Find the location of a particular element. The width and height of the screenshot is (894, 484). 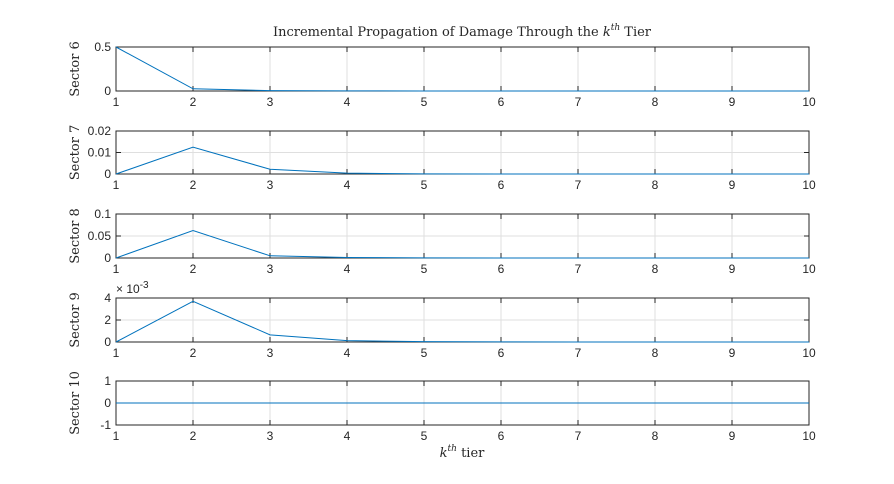

y-tick-label: 0.02 is located at coordinates (100, 131).